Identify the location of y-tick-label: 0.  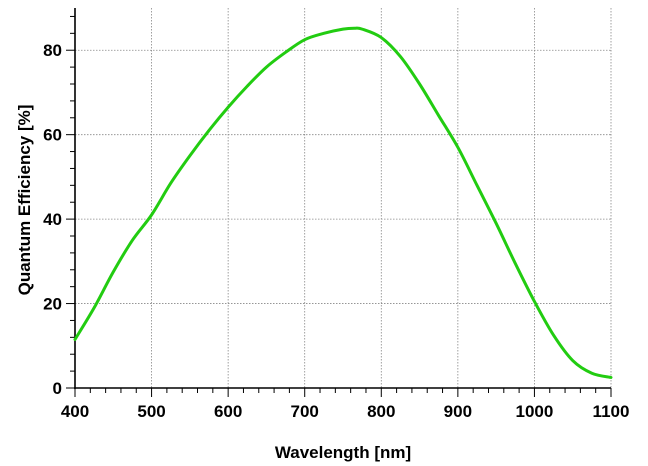
(57, 388).